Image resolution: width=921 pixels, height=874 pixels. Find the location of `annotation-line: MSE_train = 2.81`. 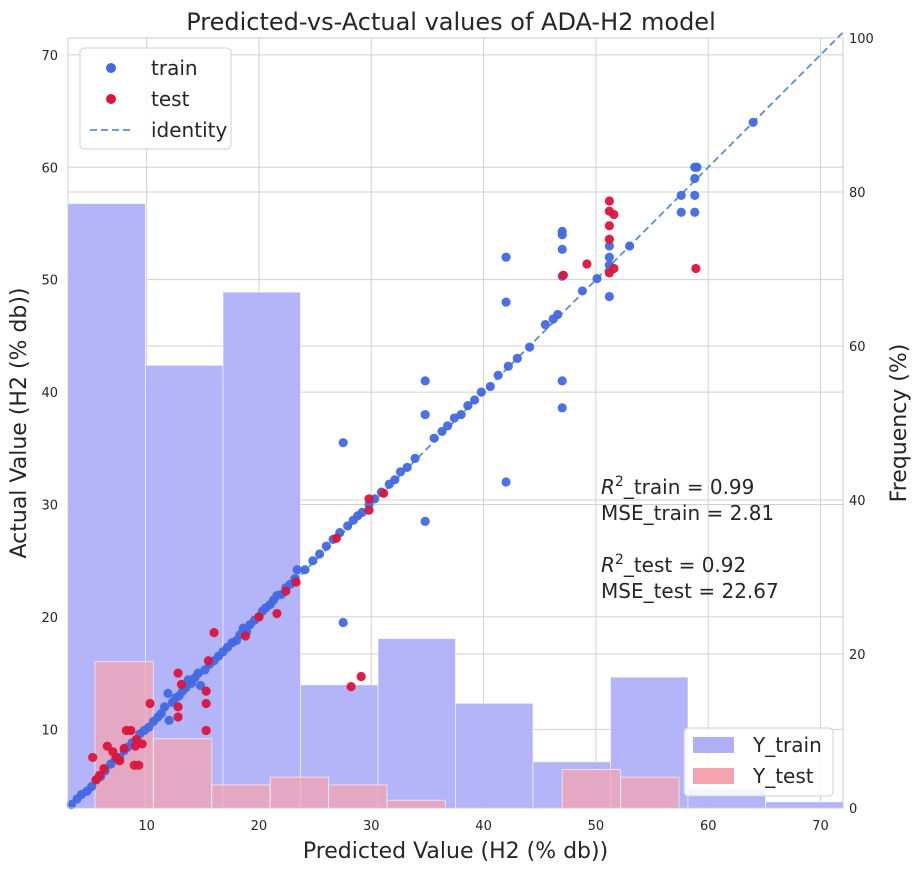

annotation-line: MSE_train = 2.81 is located at coordinates (687, 513).